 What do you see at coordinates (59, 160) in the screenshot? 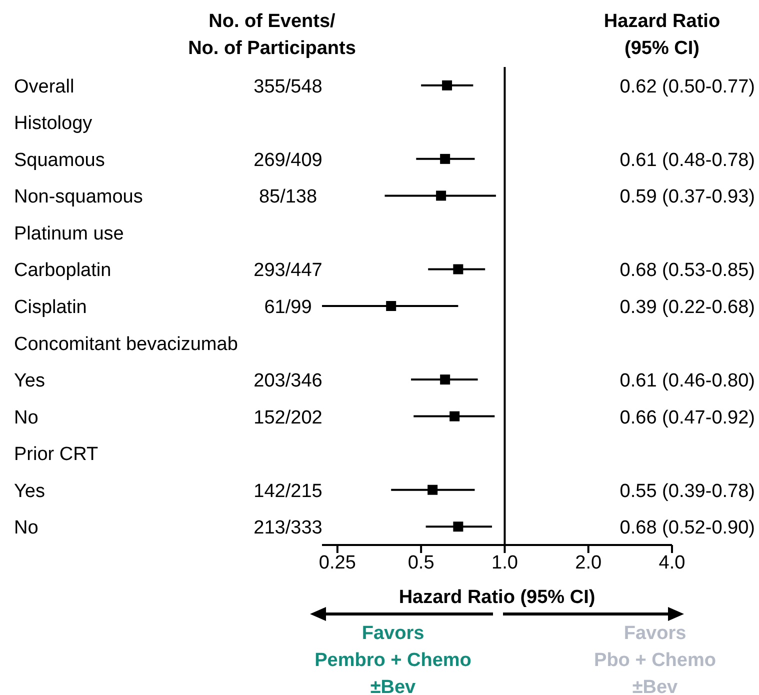
I see `y-tick-label: Squamous` at bounding box center [59, 160].